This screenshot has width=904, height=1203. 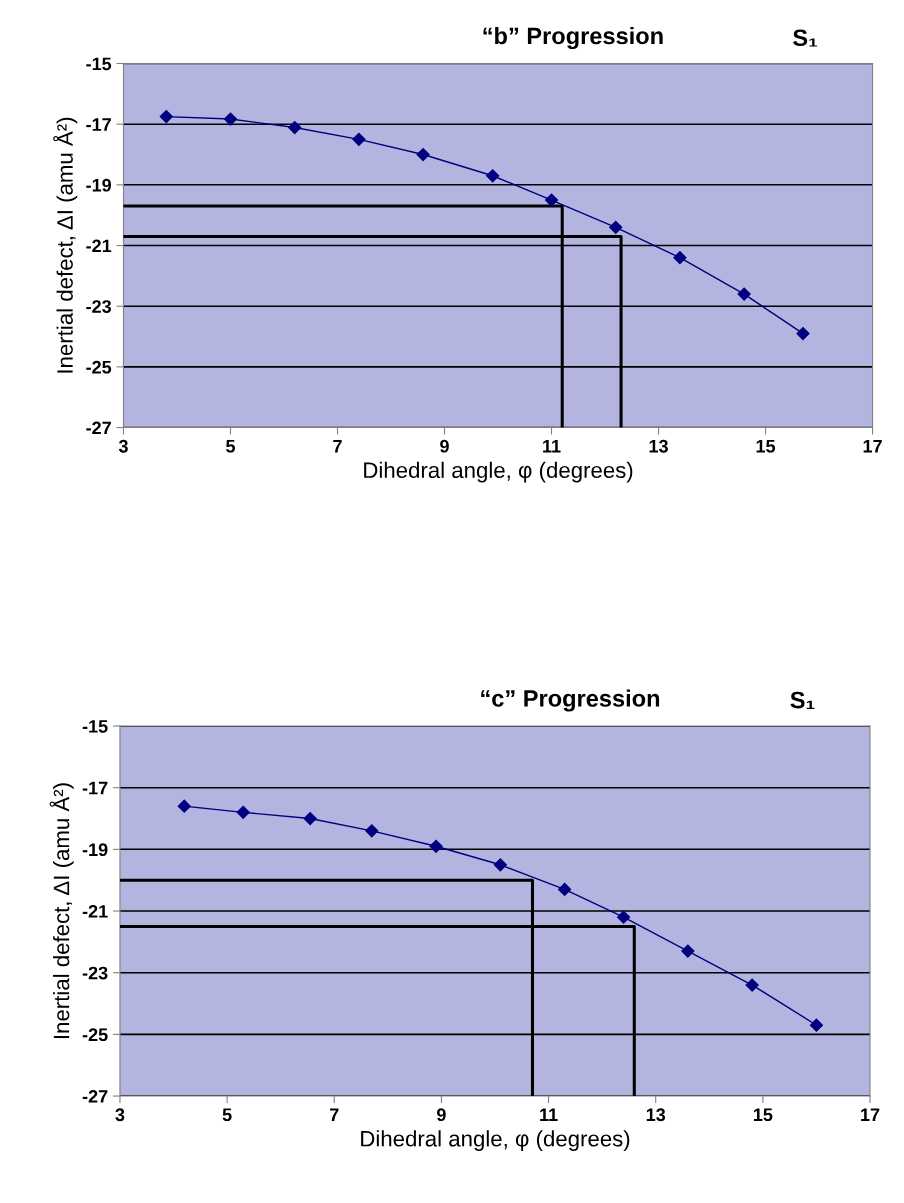 I want to click on chart-title: “c” Progression, so click(x=570, y=700).